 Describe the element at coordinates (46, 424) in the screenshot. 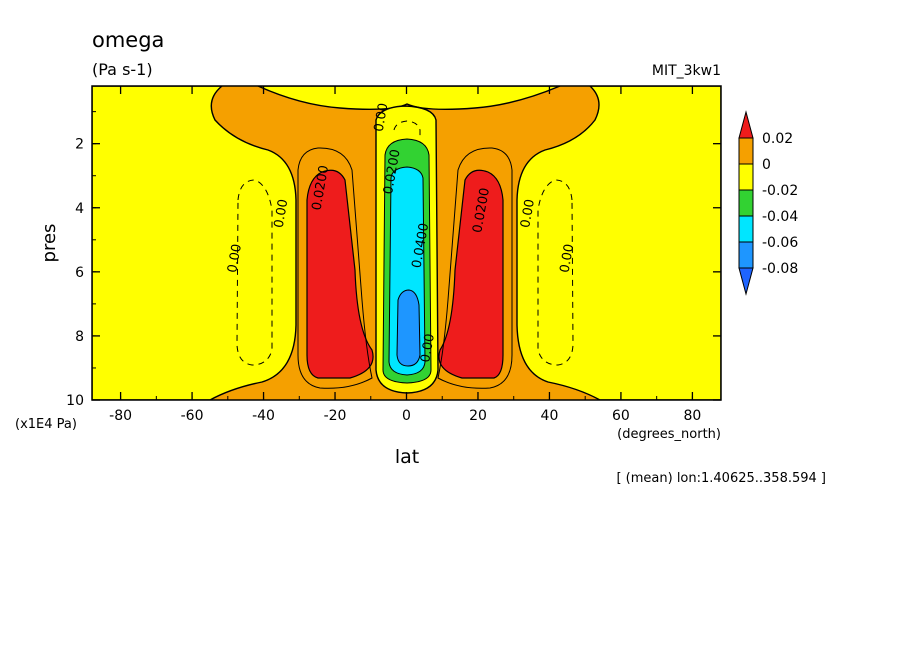

I see `y-axis-units: (x1E4 Pa)` at that location.